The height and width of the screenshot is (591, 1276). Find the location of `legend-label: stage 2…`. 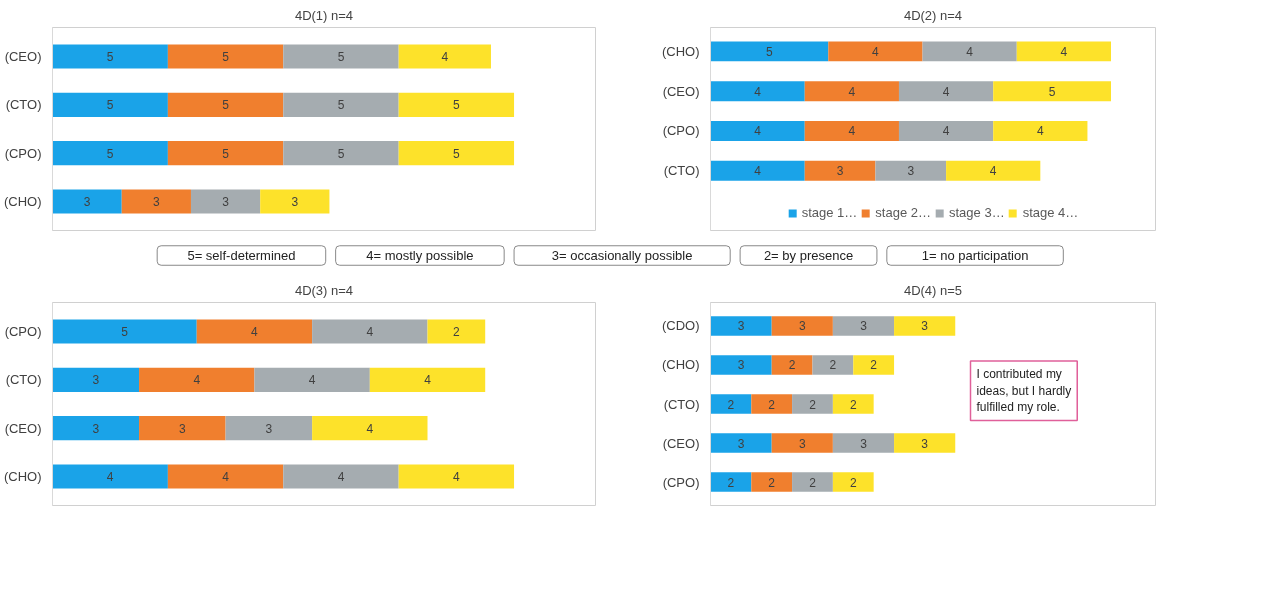

legend-label: stage 2… is located at coordinates (903, 212).